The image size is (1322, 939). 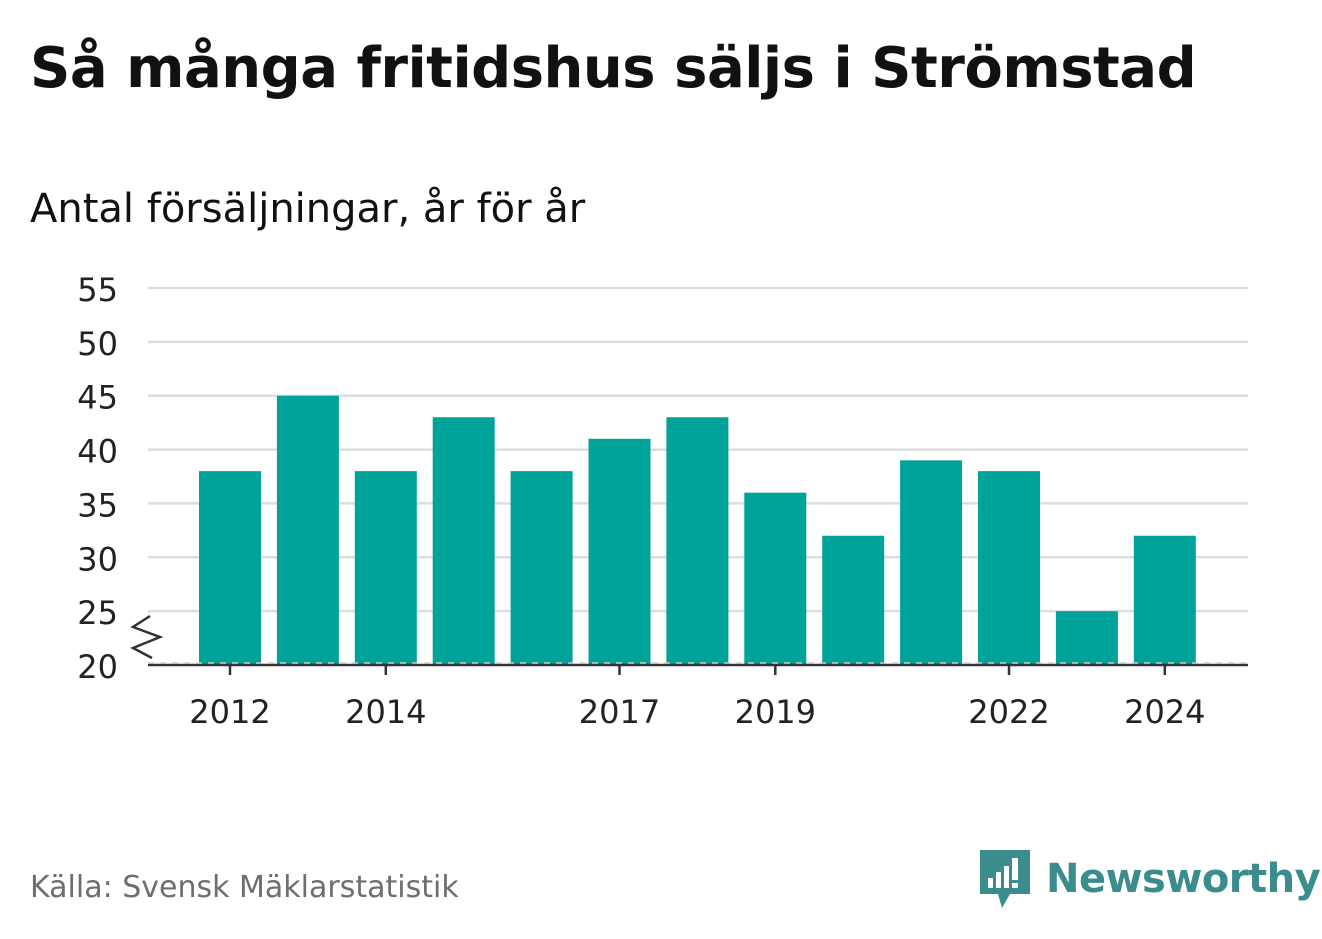 What do you see at coordinates (97, 505) in the screenshot?
I see `y-tick-label: 35` at bounding box center [97, 505].